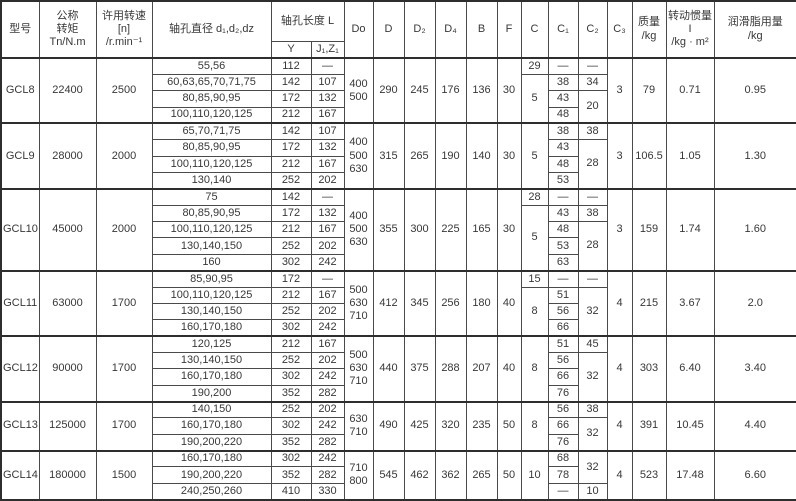 The image size is (796, 501). I want to click on cell-grease: 4.40, so click(754, 426).